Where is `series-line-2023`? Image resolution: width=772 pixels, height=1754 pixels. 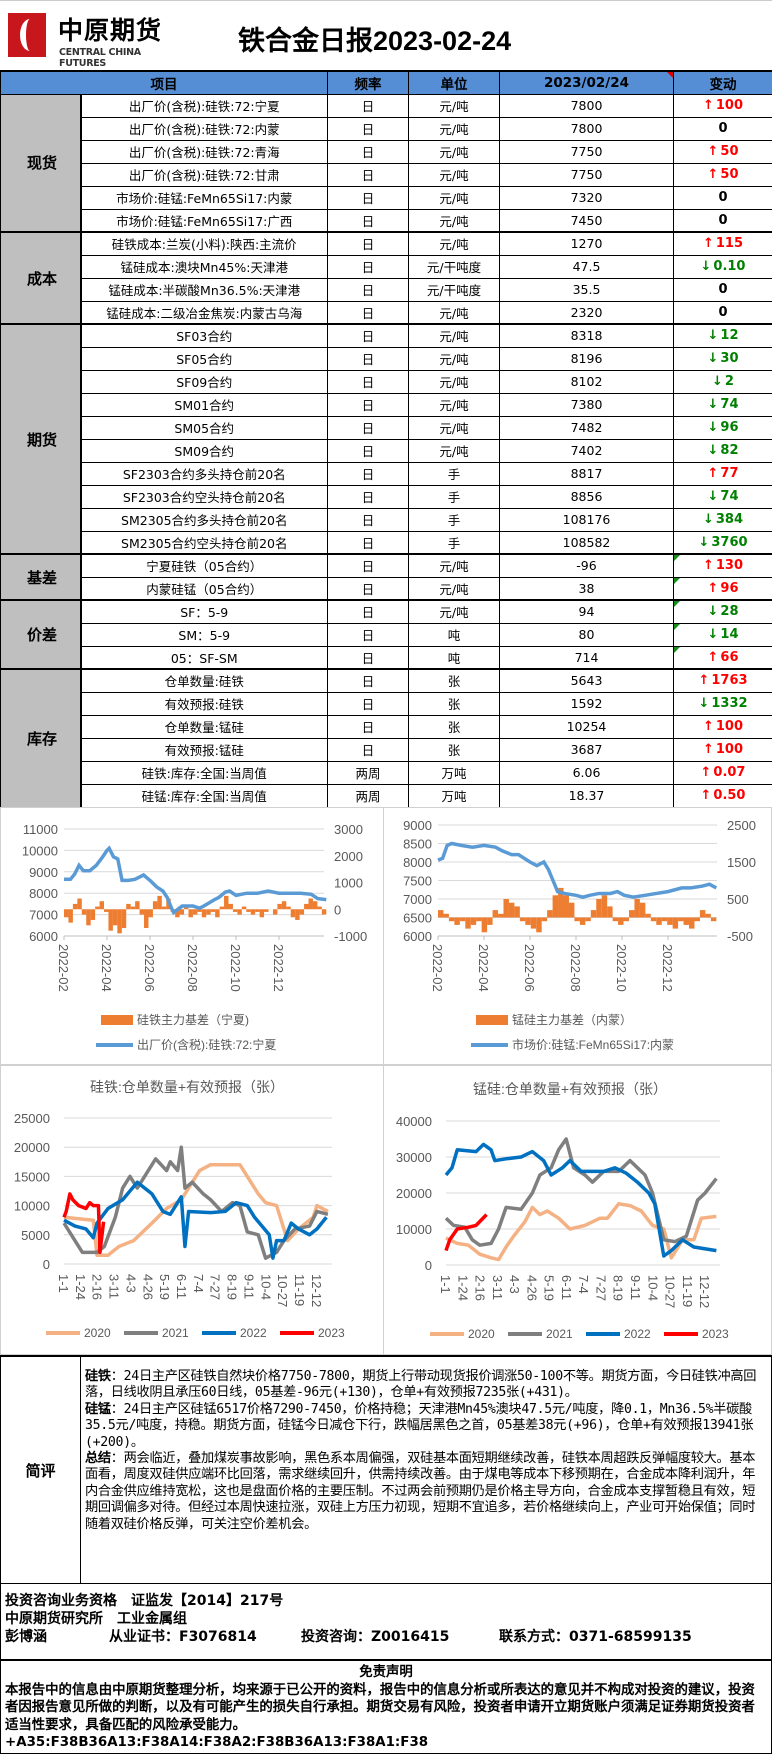 series-line-2023 is located at coordinates (466, 1232).